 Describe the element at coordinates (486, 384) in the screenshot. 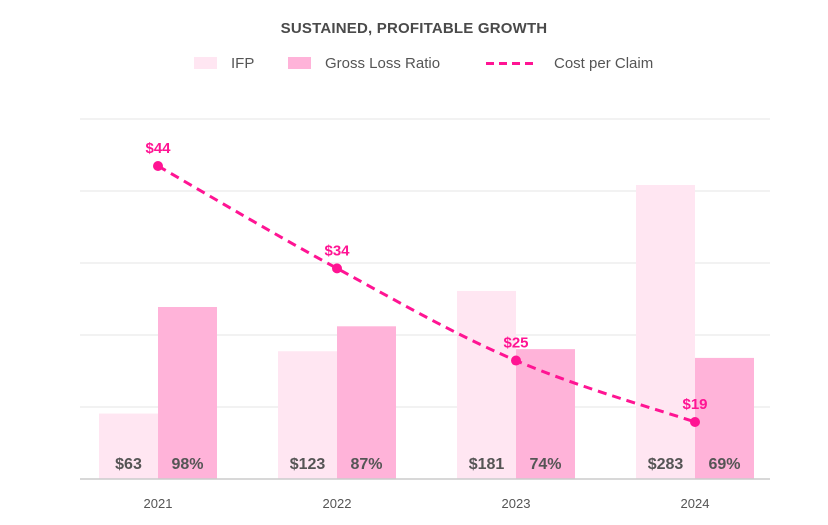

I see `bar-ifp-2023` at that location.